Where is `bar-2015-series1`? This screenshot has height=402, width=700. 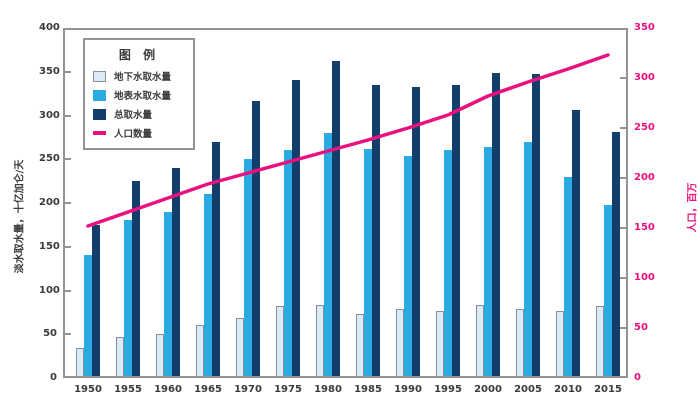
bar-2015-series1 is located at coordinates (608, 291).